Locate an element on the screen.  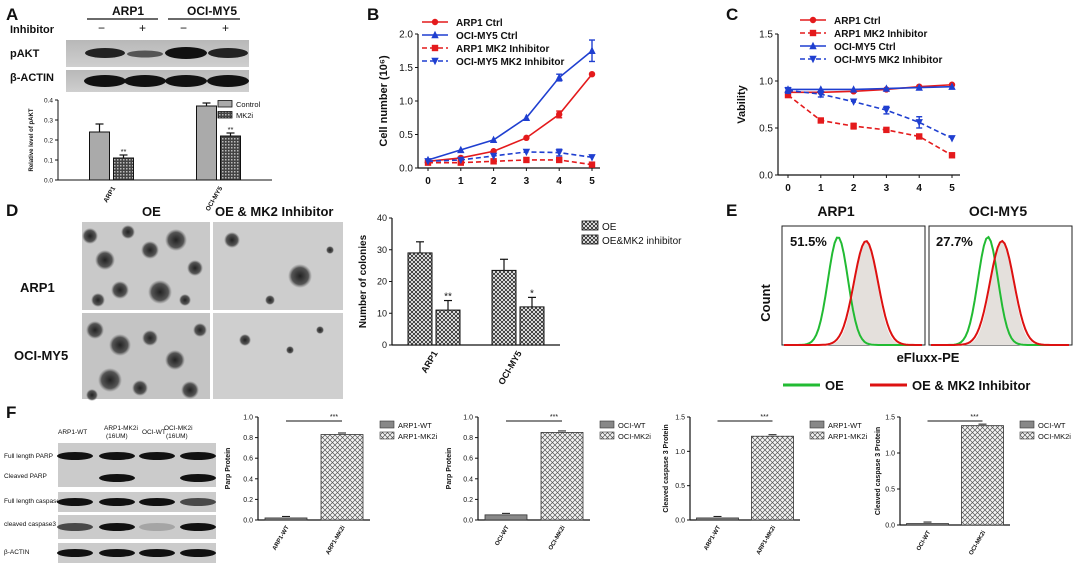
legend-label: OE&MK2 inhibitor is located at coordinates (642, 241).